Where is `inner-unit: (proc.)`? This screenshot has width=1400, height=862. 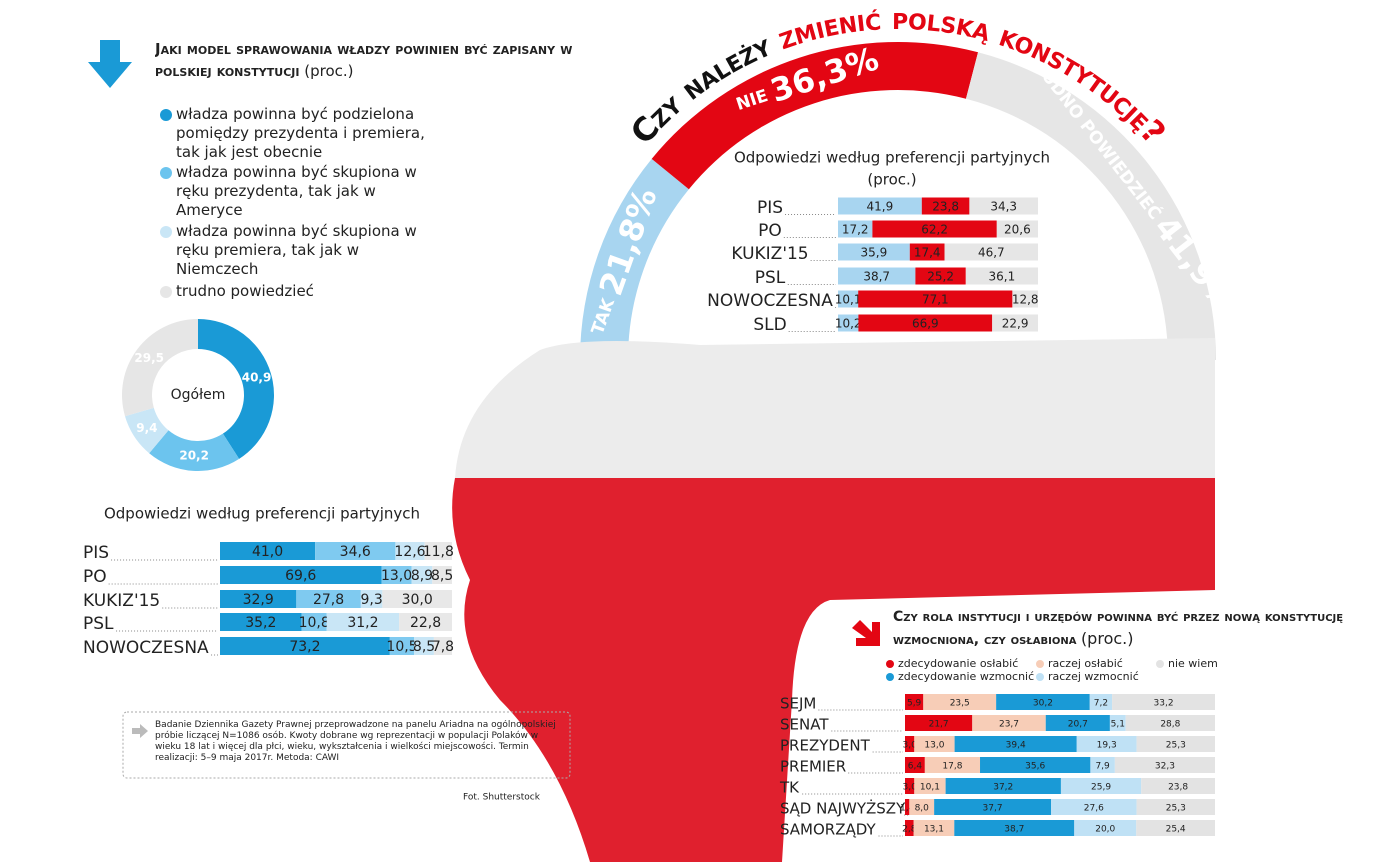
inner-unit: (proc.) is located at coordinates (891, 180).